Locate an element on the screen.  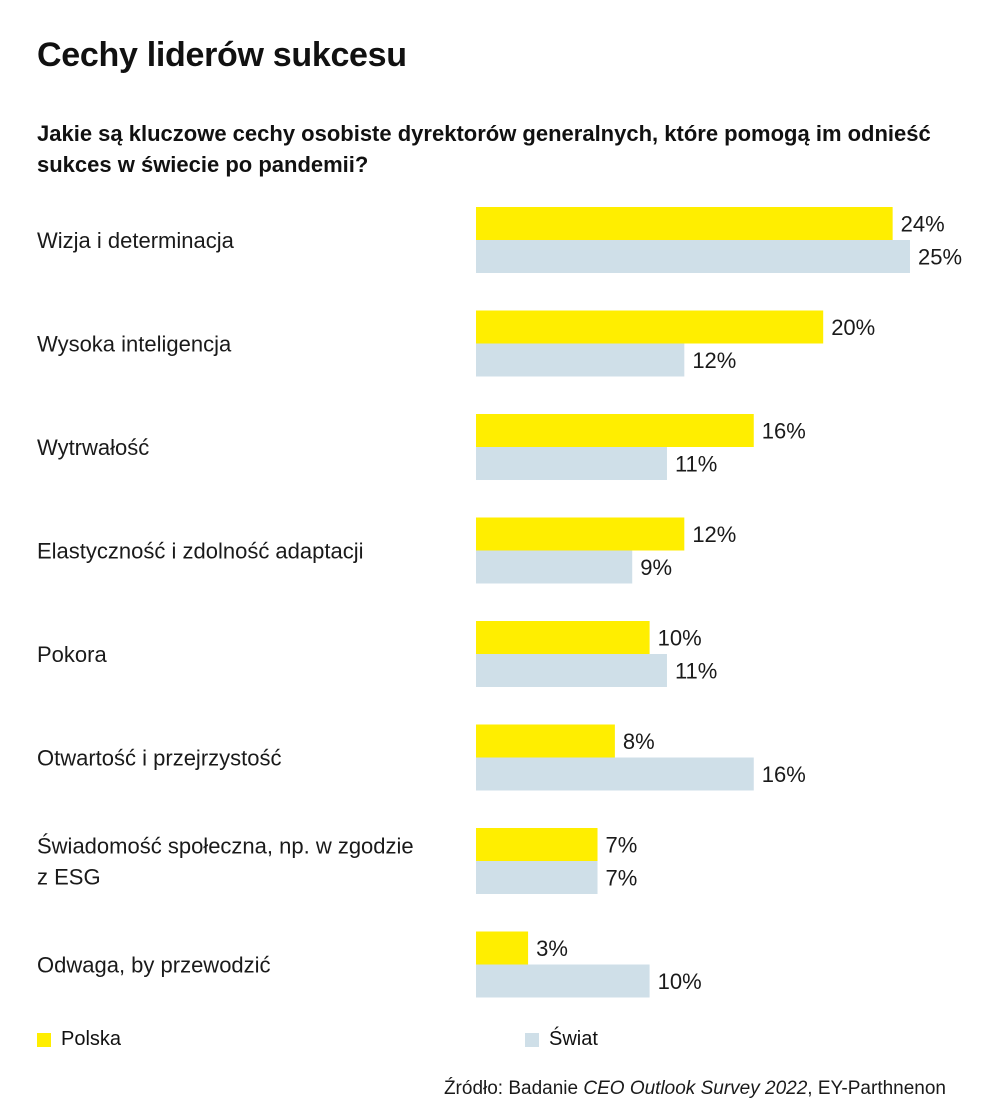
category-label: Pokora is located at coordinates (72, 654).